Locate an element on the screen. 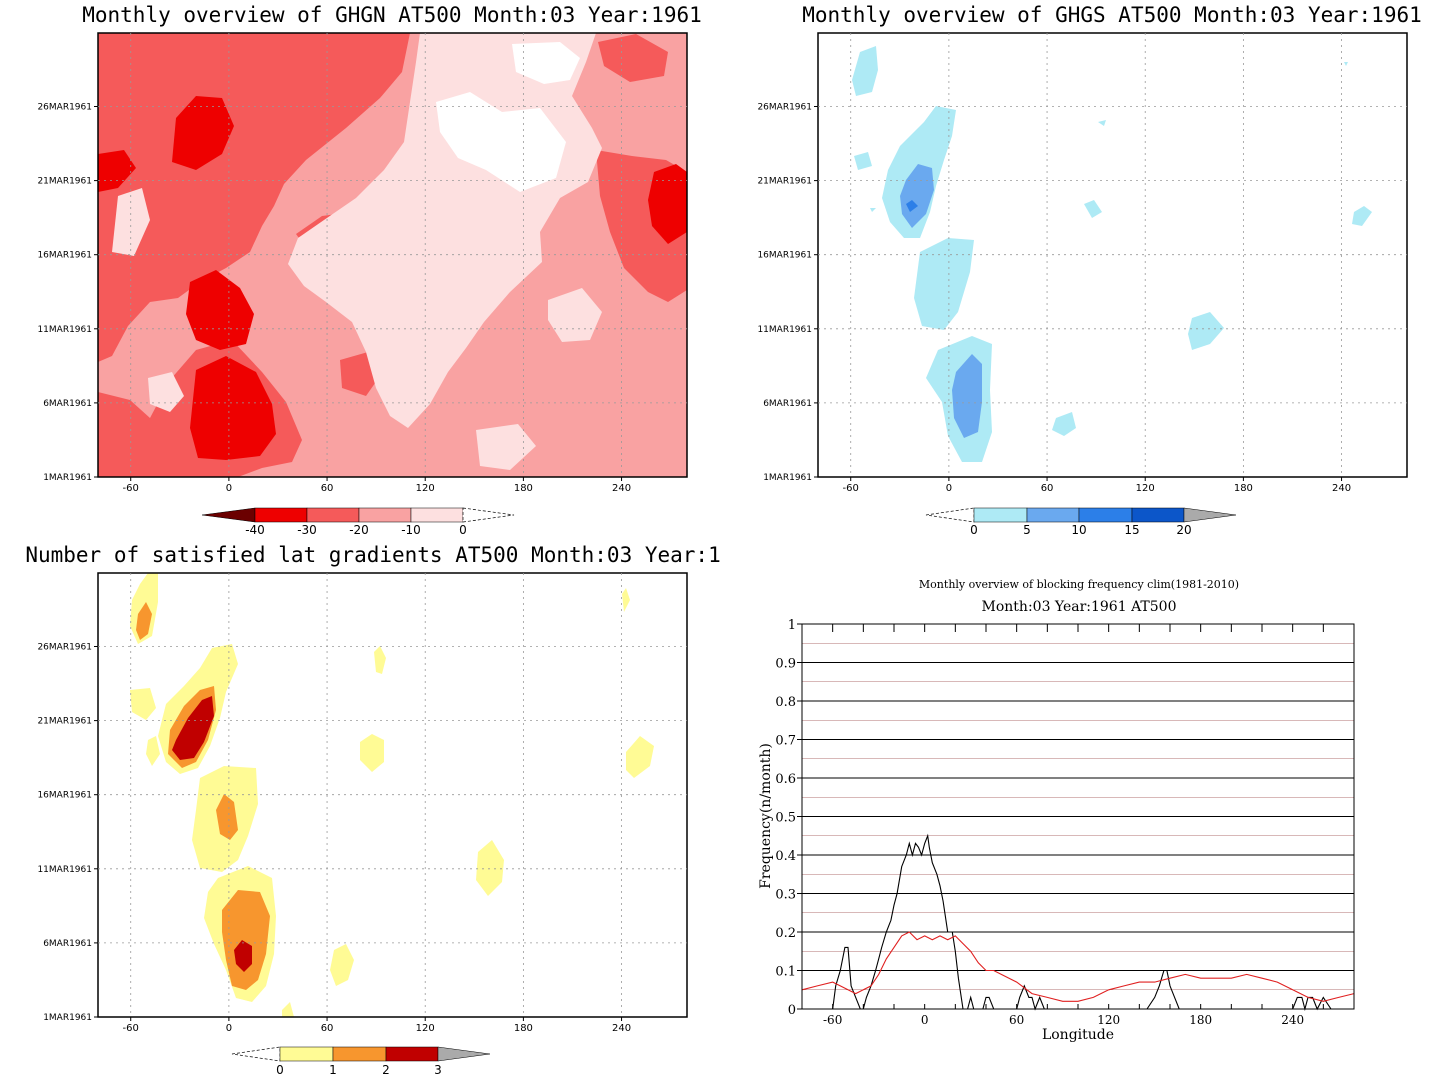 Image resolution: width=1440 pixels, height=1091 pixels. y-tick-label: 0 is located at coordinates (792, 1010).